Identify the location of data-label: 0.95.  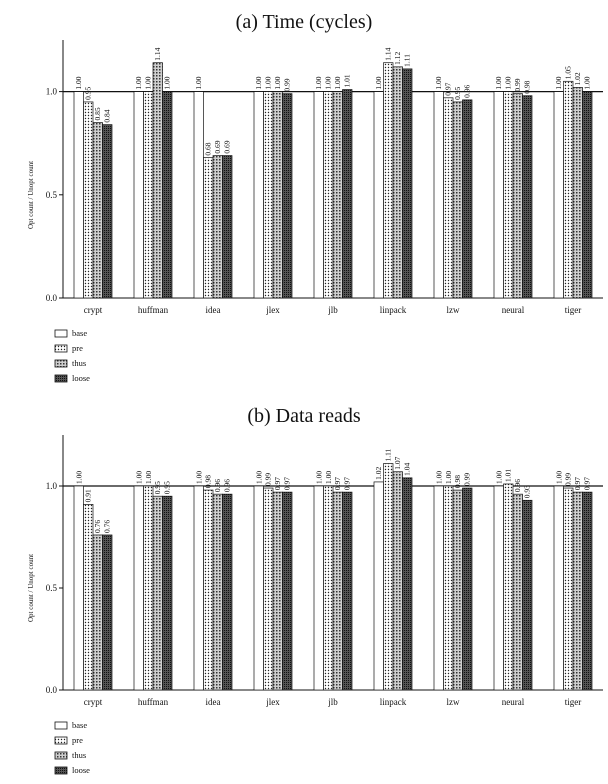
(157, 487).